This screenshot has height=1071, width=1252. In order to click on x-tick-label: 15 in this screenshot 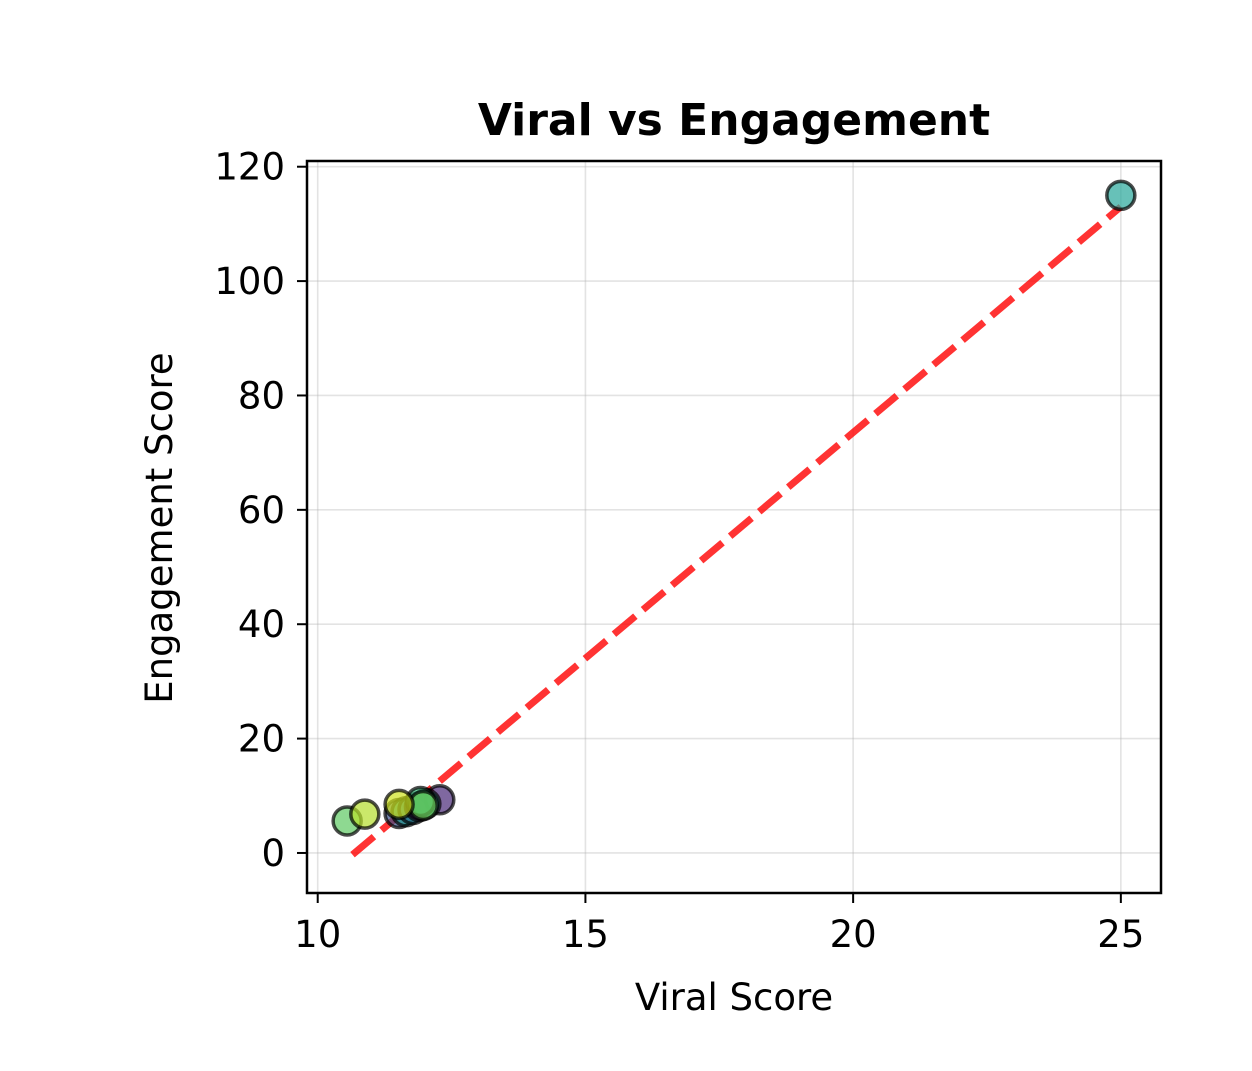, I will do `click(585, 934)`.